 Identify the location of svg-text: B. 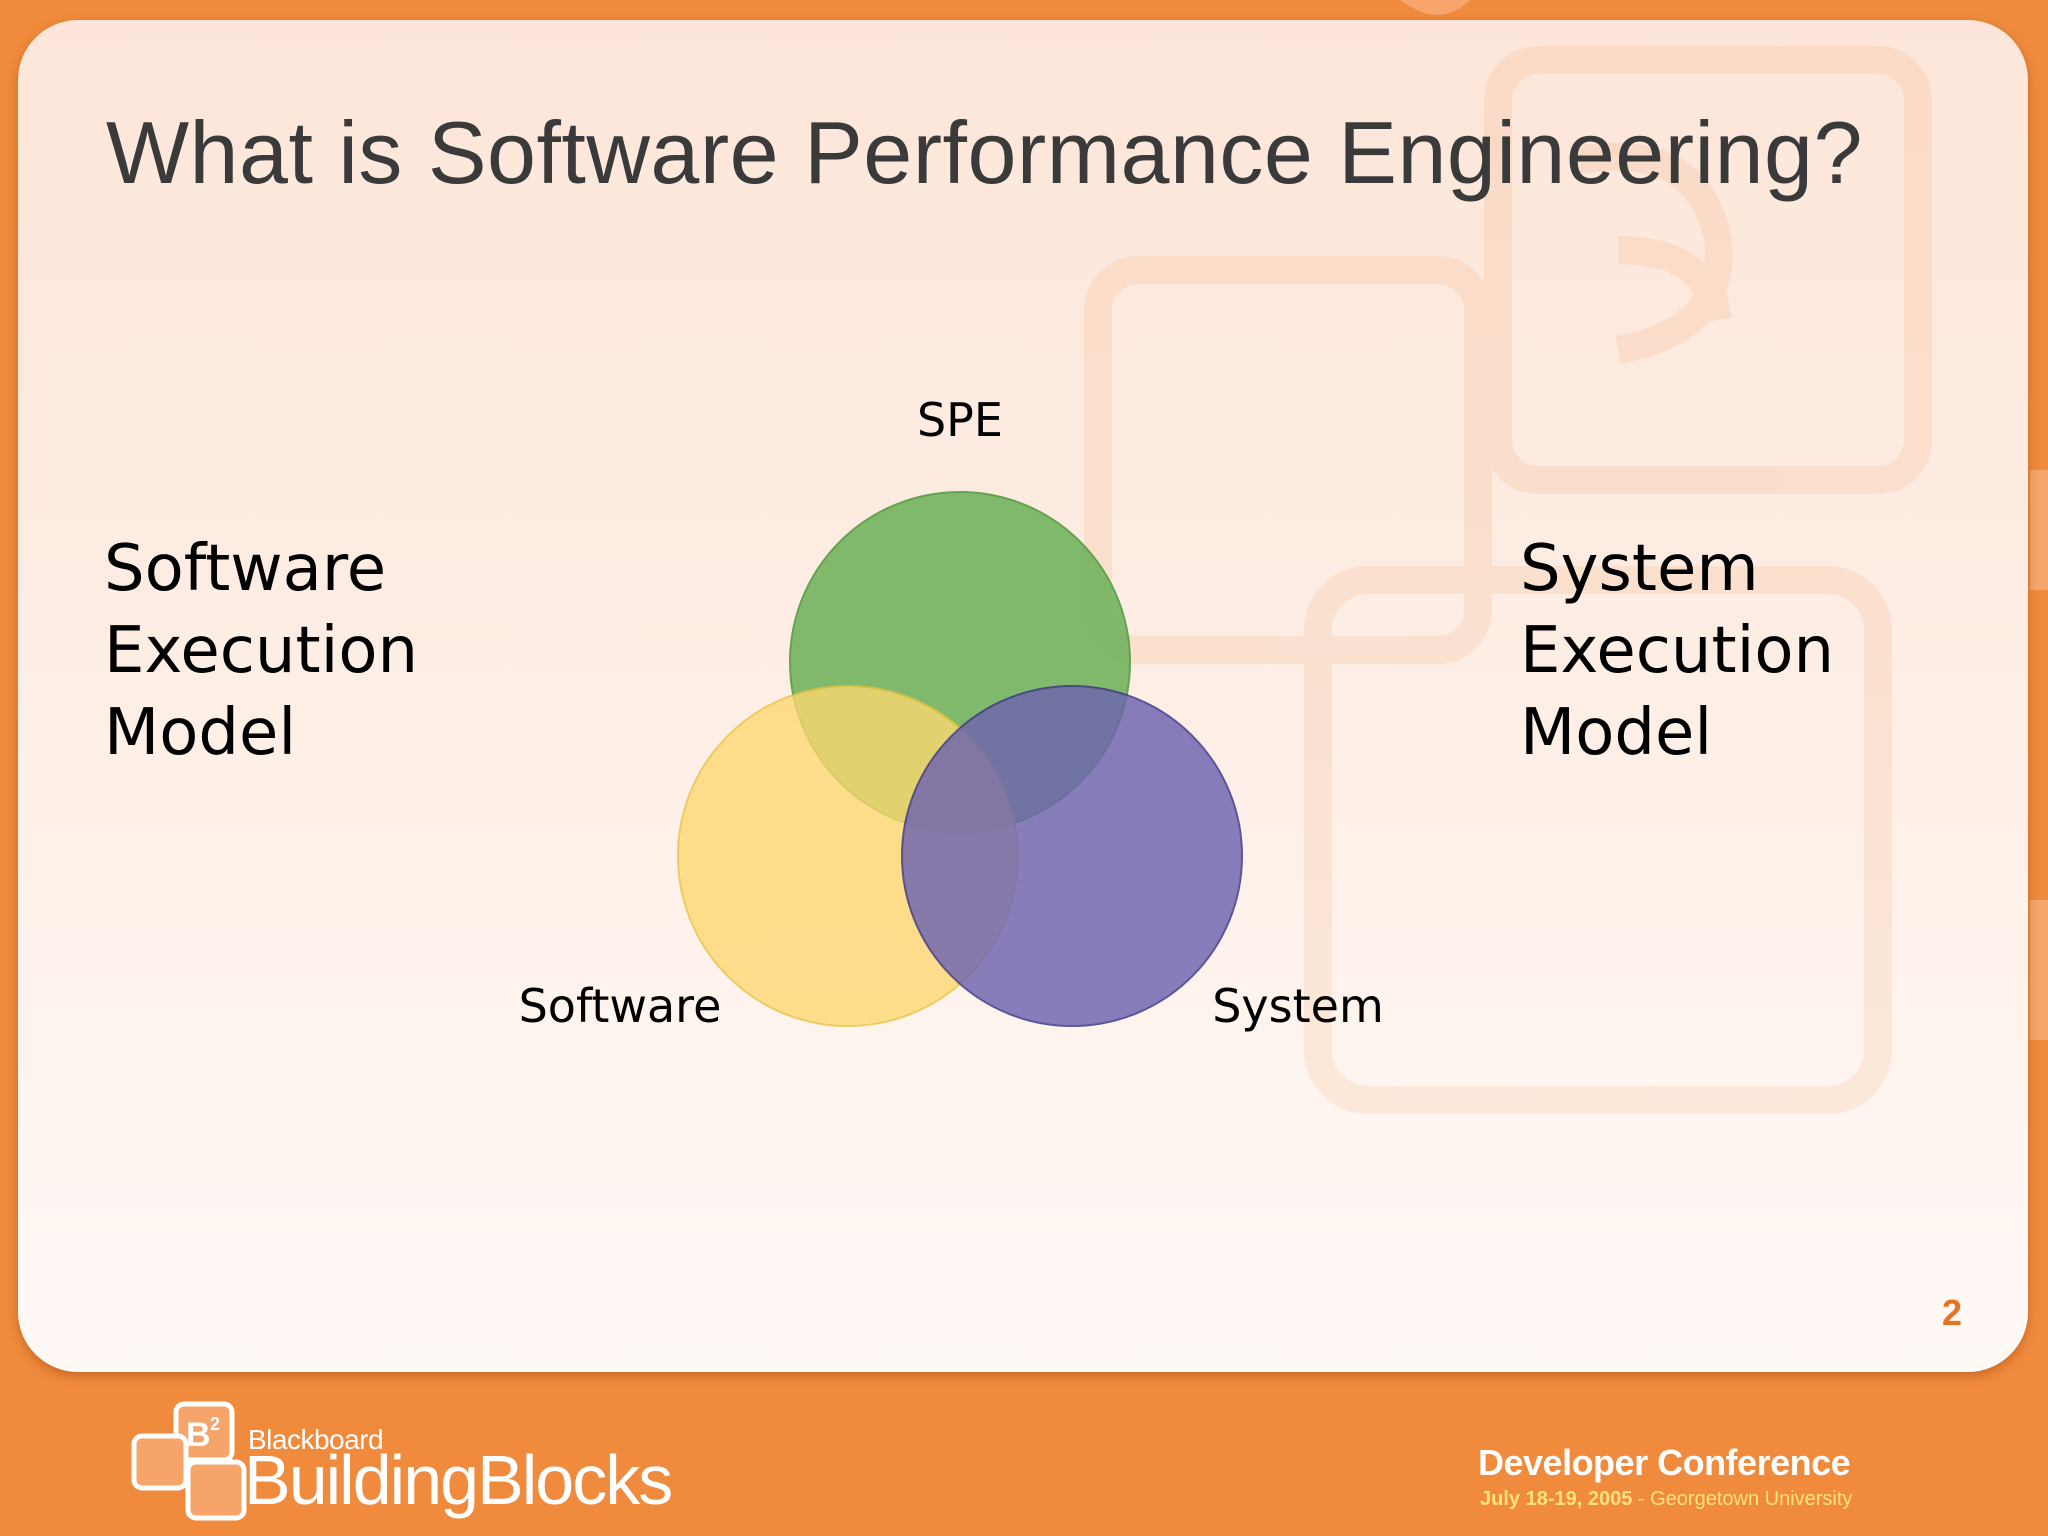
(198, 1435).